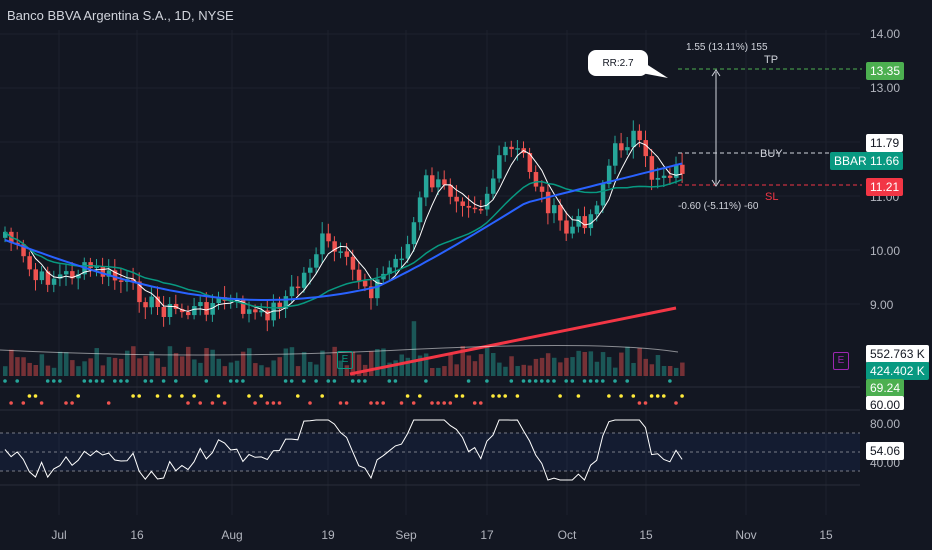  I want to click on signal-dots, so click(343, 392).